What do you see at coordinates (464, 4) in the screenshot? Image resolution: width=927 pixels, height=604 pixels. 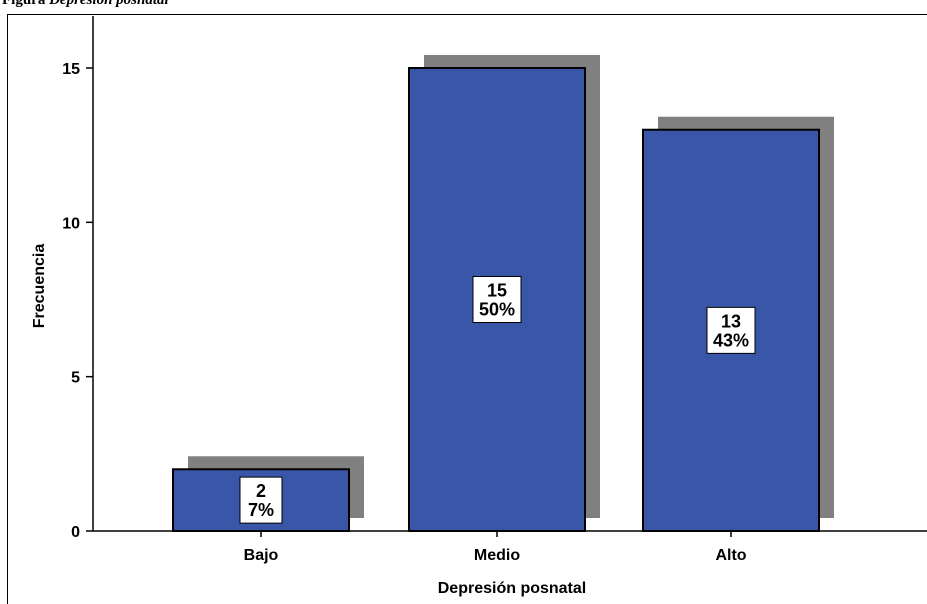 I see `figure-caption: Figura Depresión posnatal` at bounding box center [464, 4].